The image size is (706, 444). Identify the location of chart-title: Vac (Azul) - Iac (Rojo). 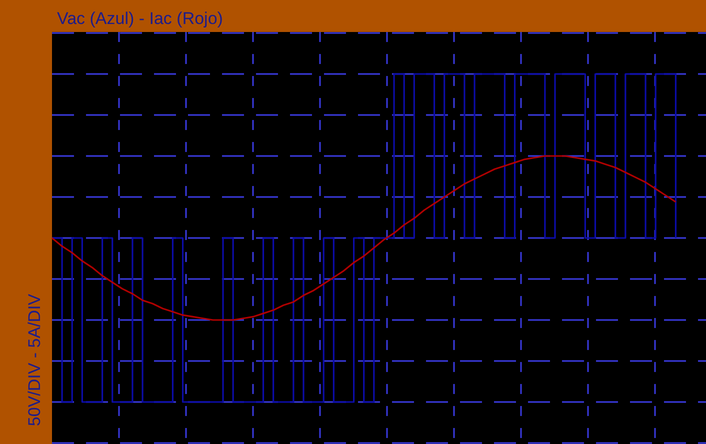
(140, 18).